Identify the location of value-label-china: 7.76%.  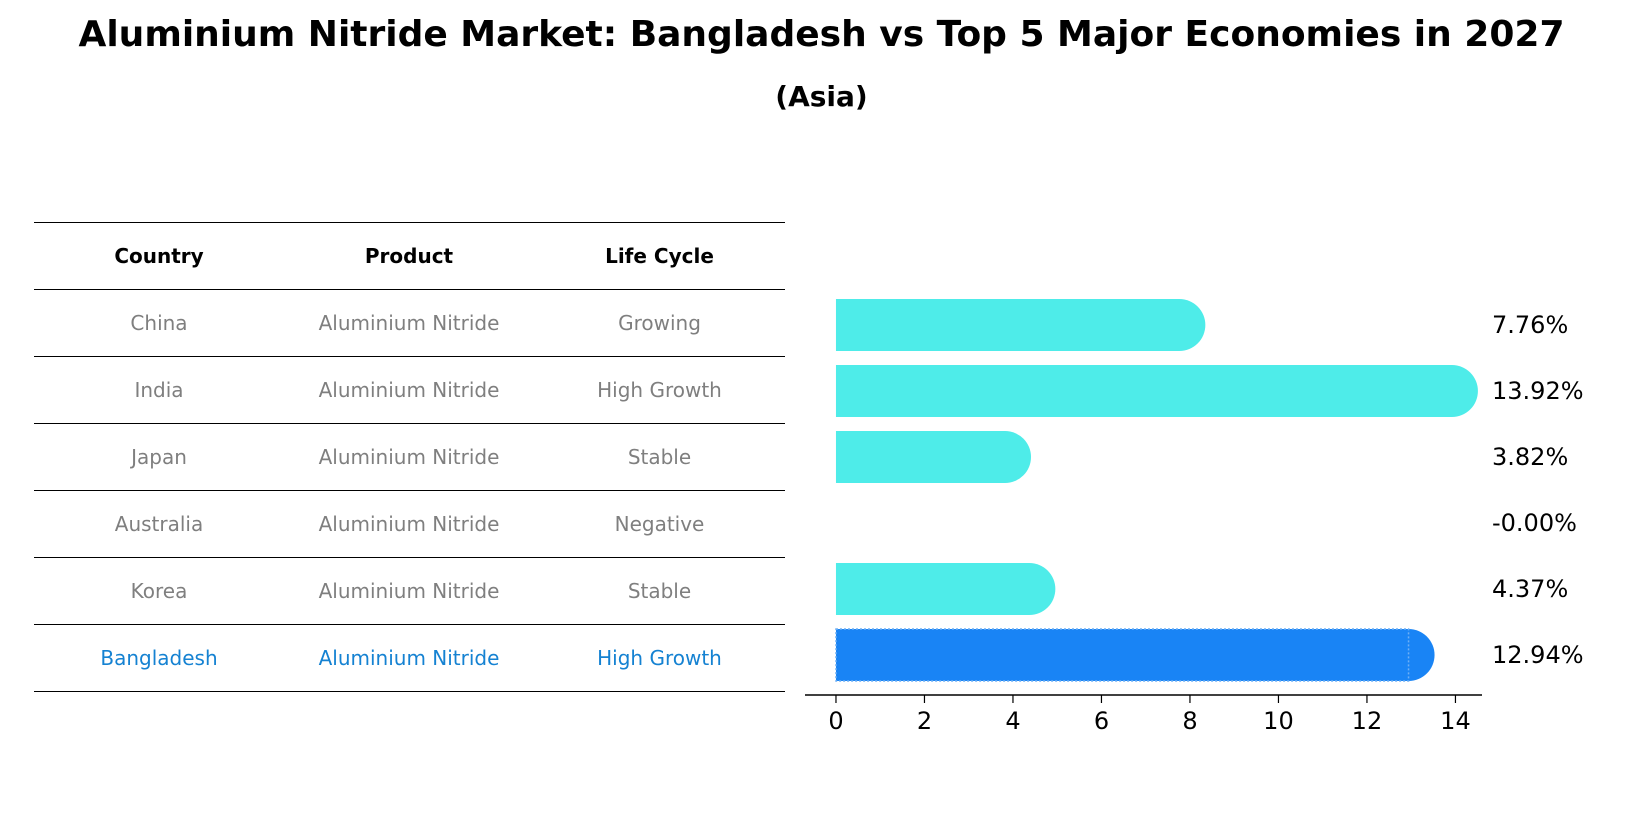
(1530, 325).